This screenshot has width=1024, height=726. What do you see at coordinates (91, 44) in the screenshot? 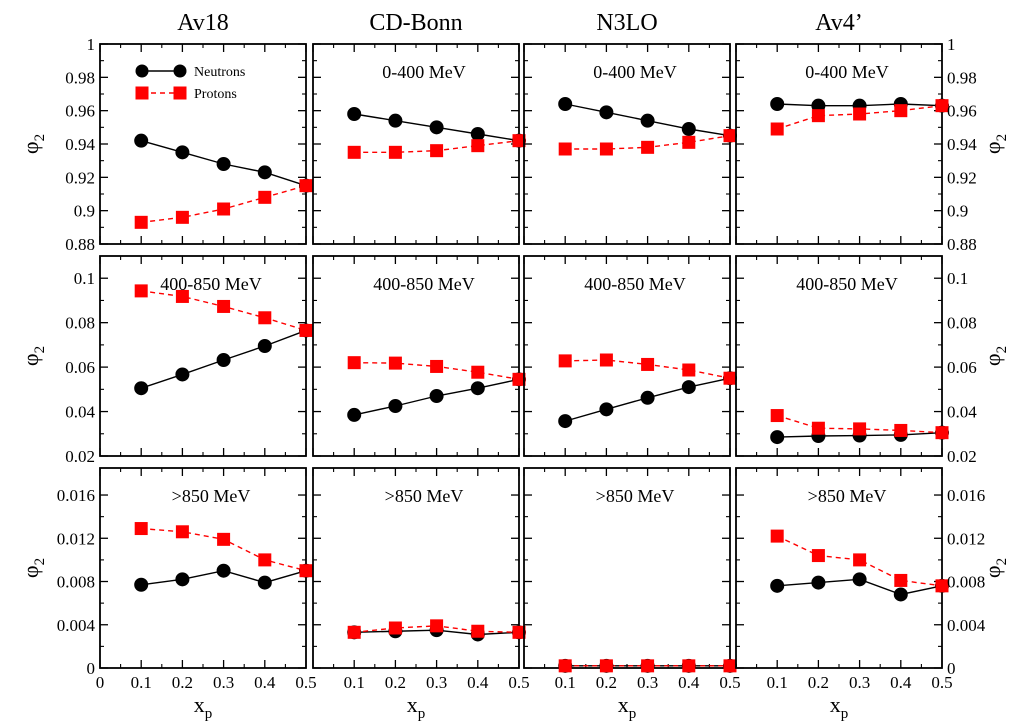
I see `y-tick-label-left: 1` at bounding box center [91, 44].